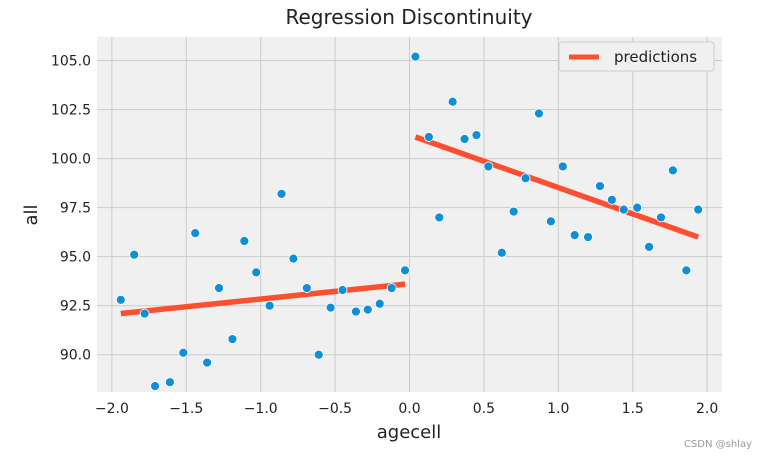  What do you see at coordinates (409, 432) in the screenshot?
I see `x-axis-label: agecell` at bounding box center [409, 432].